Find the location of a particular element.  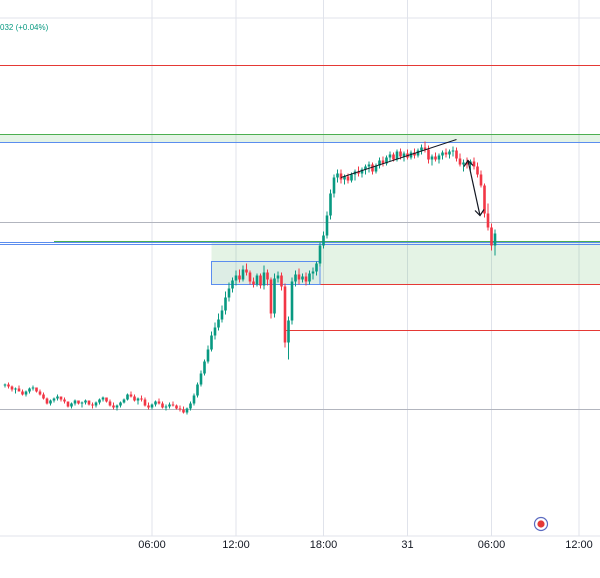

x-tick-label: 12:00 is located at coordinates (236, 545).